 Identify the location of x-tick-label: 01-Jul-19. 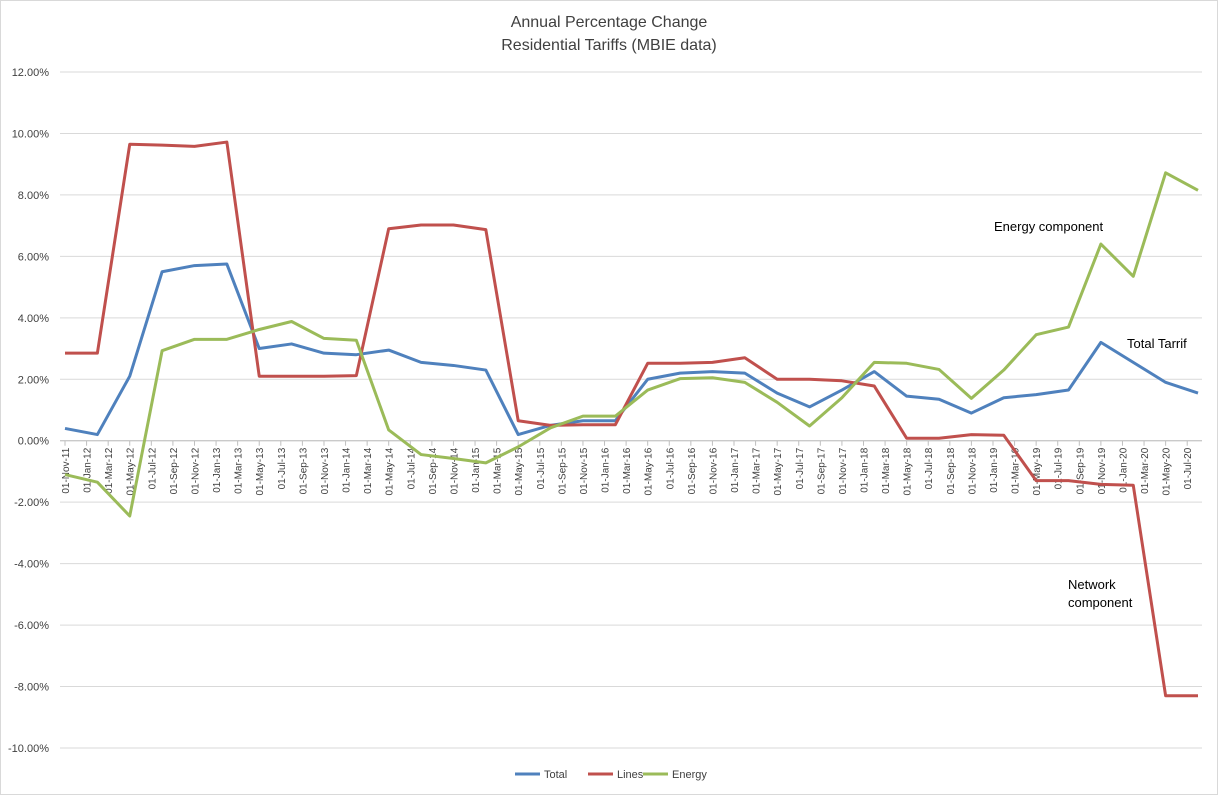
(1059, 468).